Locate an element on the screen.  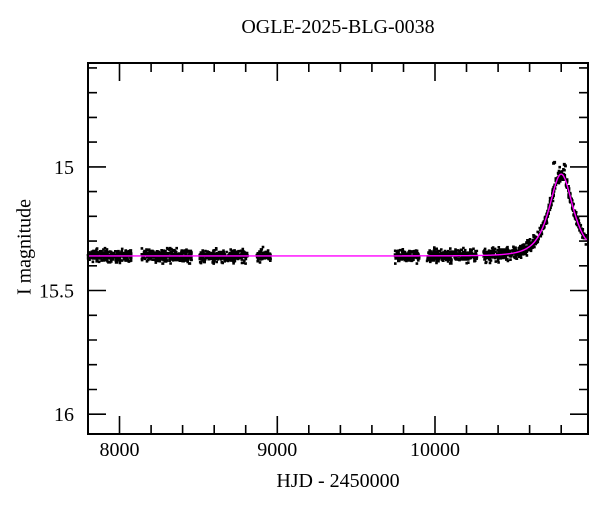
y-axis-label: I magnitude is located at coordinates (24, 247).